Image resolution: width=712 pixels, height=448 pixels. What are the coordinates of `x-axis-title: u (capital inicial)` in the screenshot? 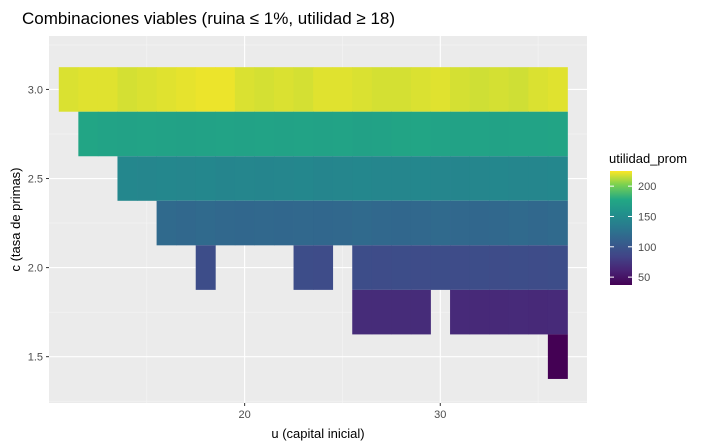 It's located at (317, 433).